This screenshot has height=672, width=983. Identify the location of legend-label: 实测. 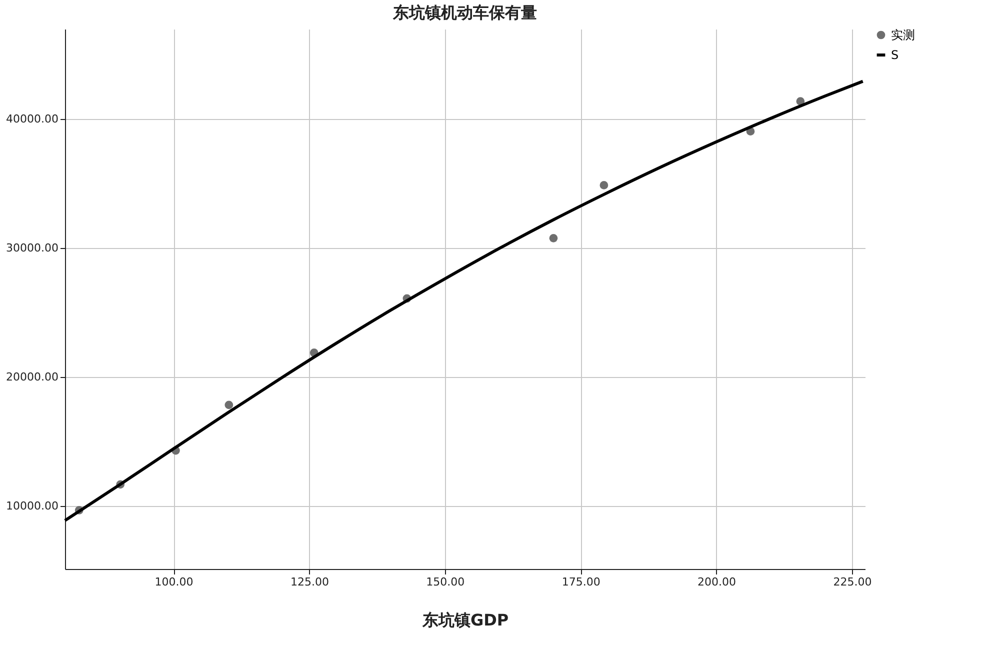
(903, 35).